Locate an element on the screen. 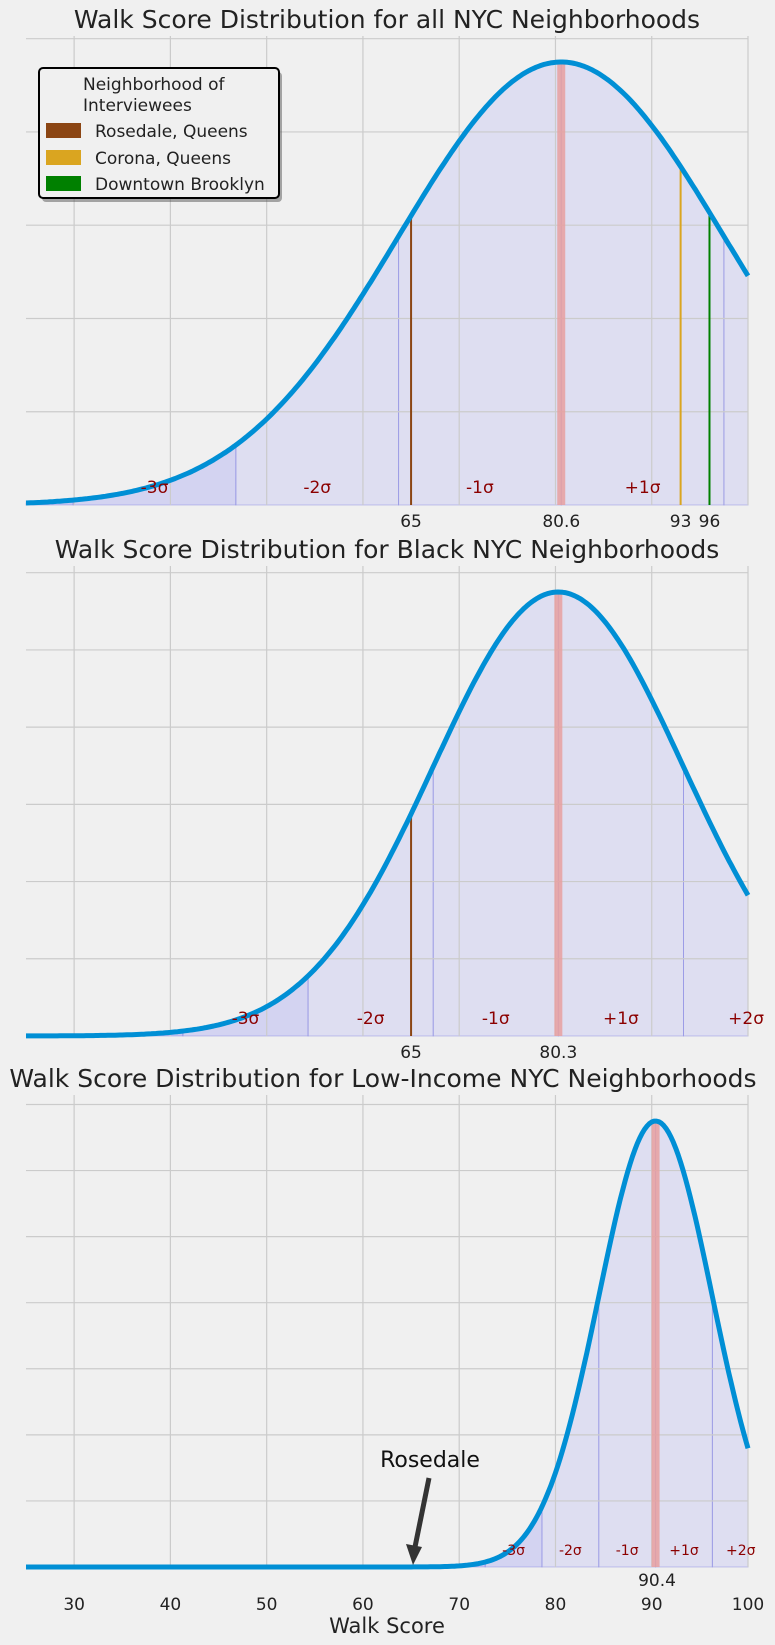 The height and width of the screenshot is (1645, 775). legend-frame is located at coordinates (159, 133).